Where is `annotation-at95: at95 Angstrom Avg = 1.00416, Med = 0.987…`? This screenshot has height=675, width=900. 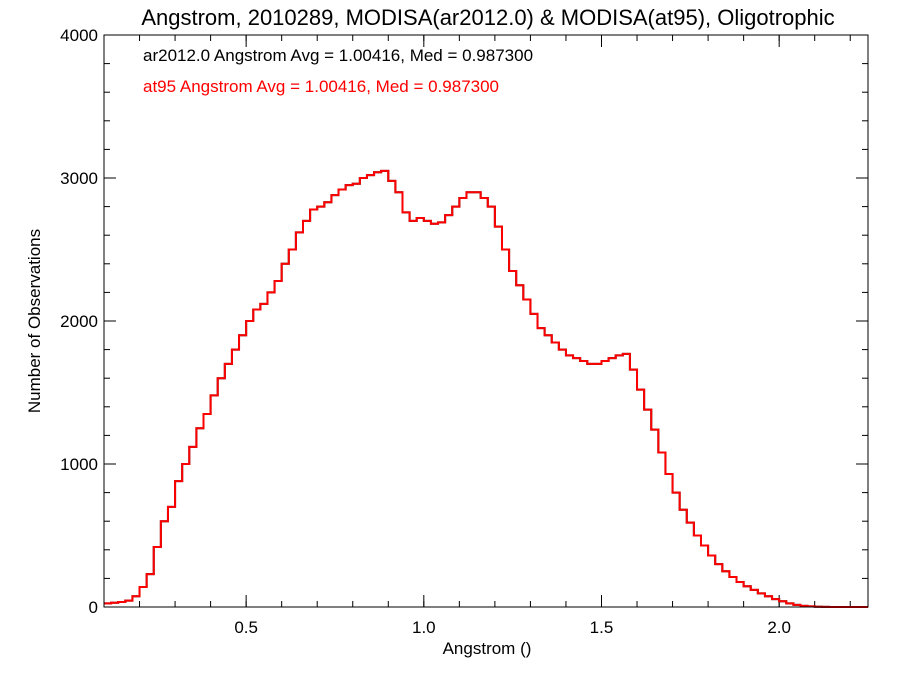
annotation-at95: at95 Angstrom Avg = 1.00416, Med = 0.987… is located at coordinates (321, 86).